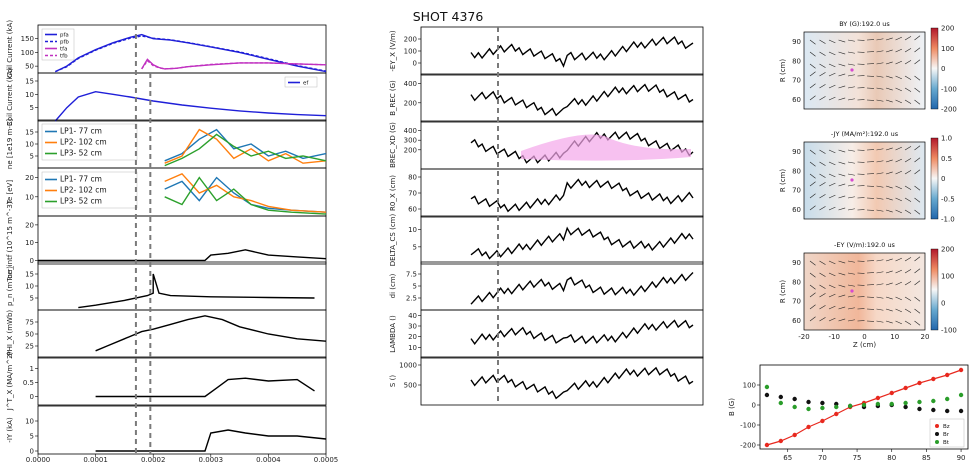 This screenshot has height=463, width=976. Describe the element at coordinates (864, 24) in the screenshot. I see `map-title: BY (G):192.0 us` at that location.